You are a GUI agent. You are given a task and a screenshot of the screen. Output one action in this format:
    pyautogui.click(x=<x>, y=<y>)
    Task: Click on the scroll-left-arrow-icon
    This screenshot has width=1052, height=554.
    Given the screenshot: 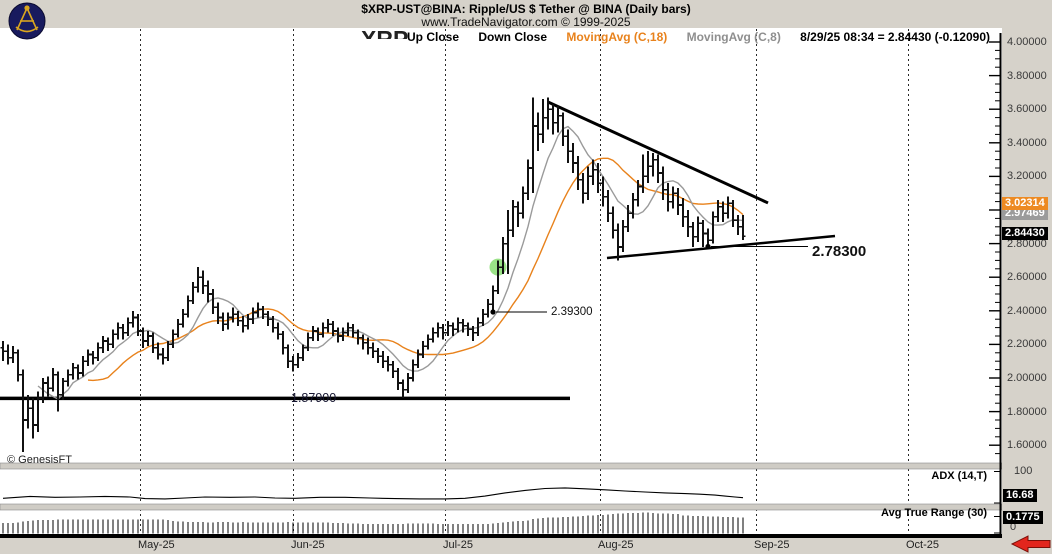 What is the action you would take?
    pyautogui.click(x=1031, y=544)
    